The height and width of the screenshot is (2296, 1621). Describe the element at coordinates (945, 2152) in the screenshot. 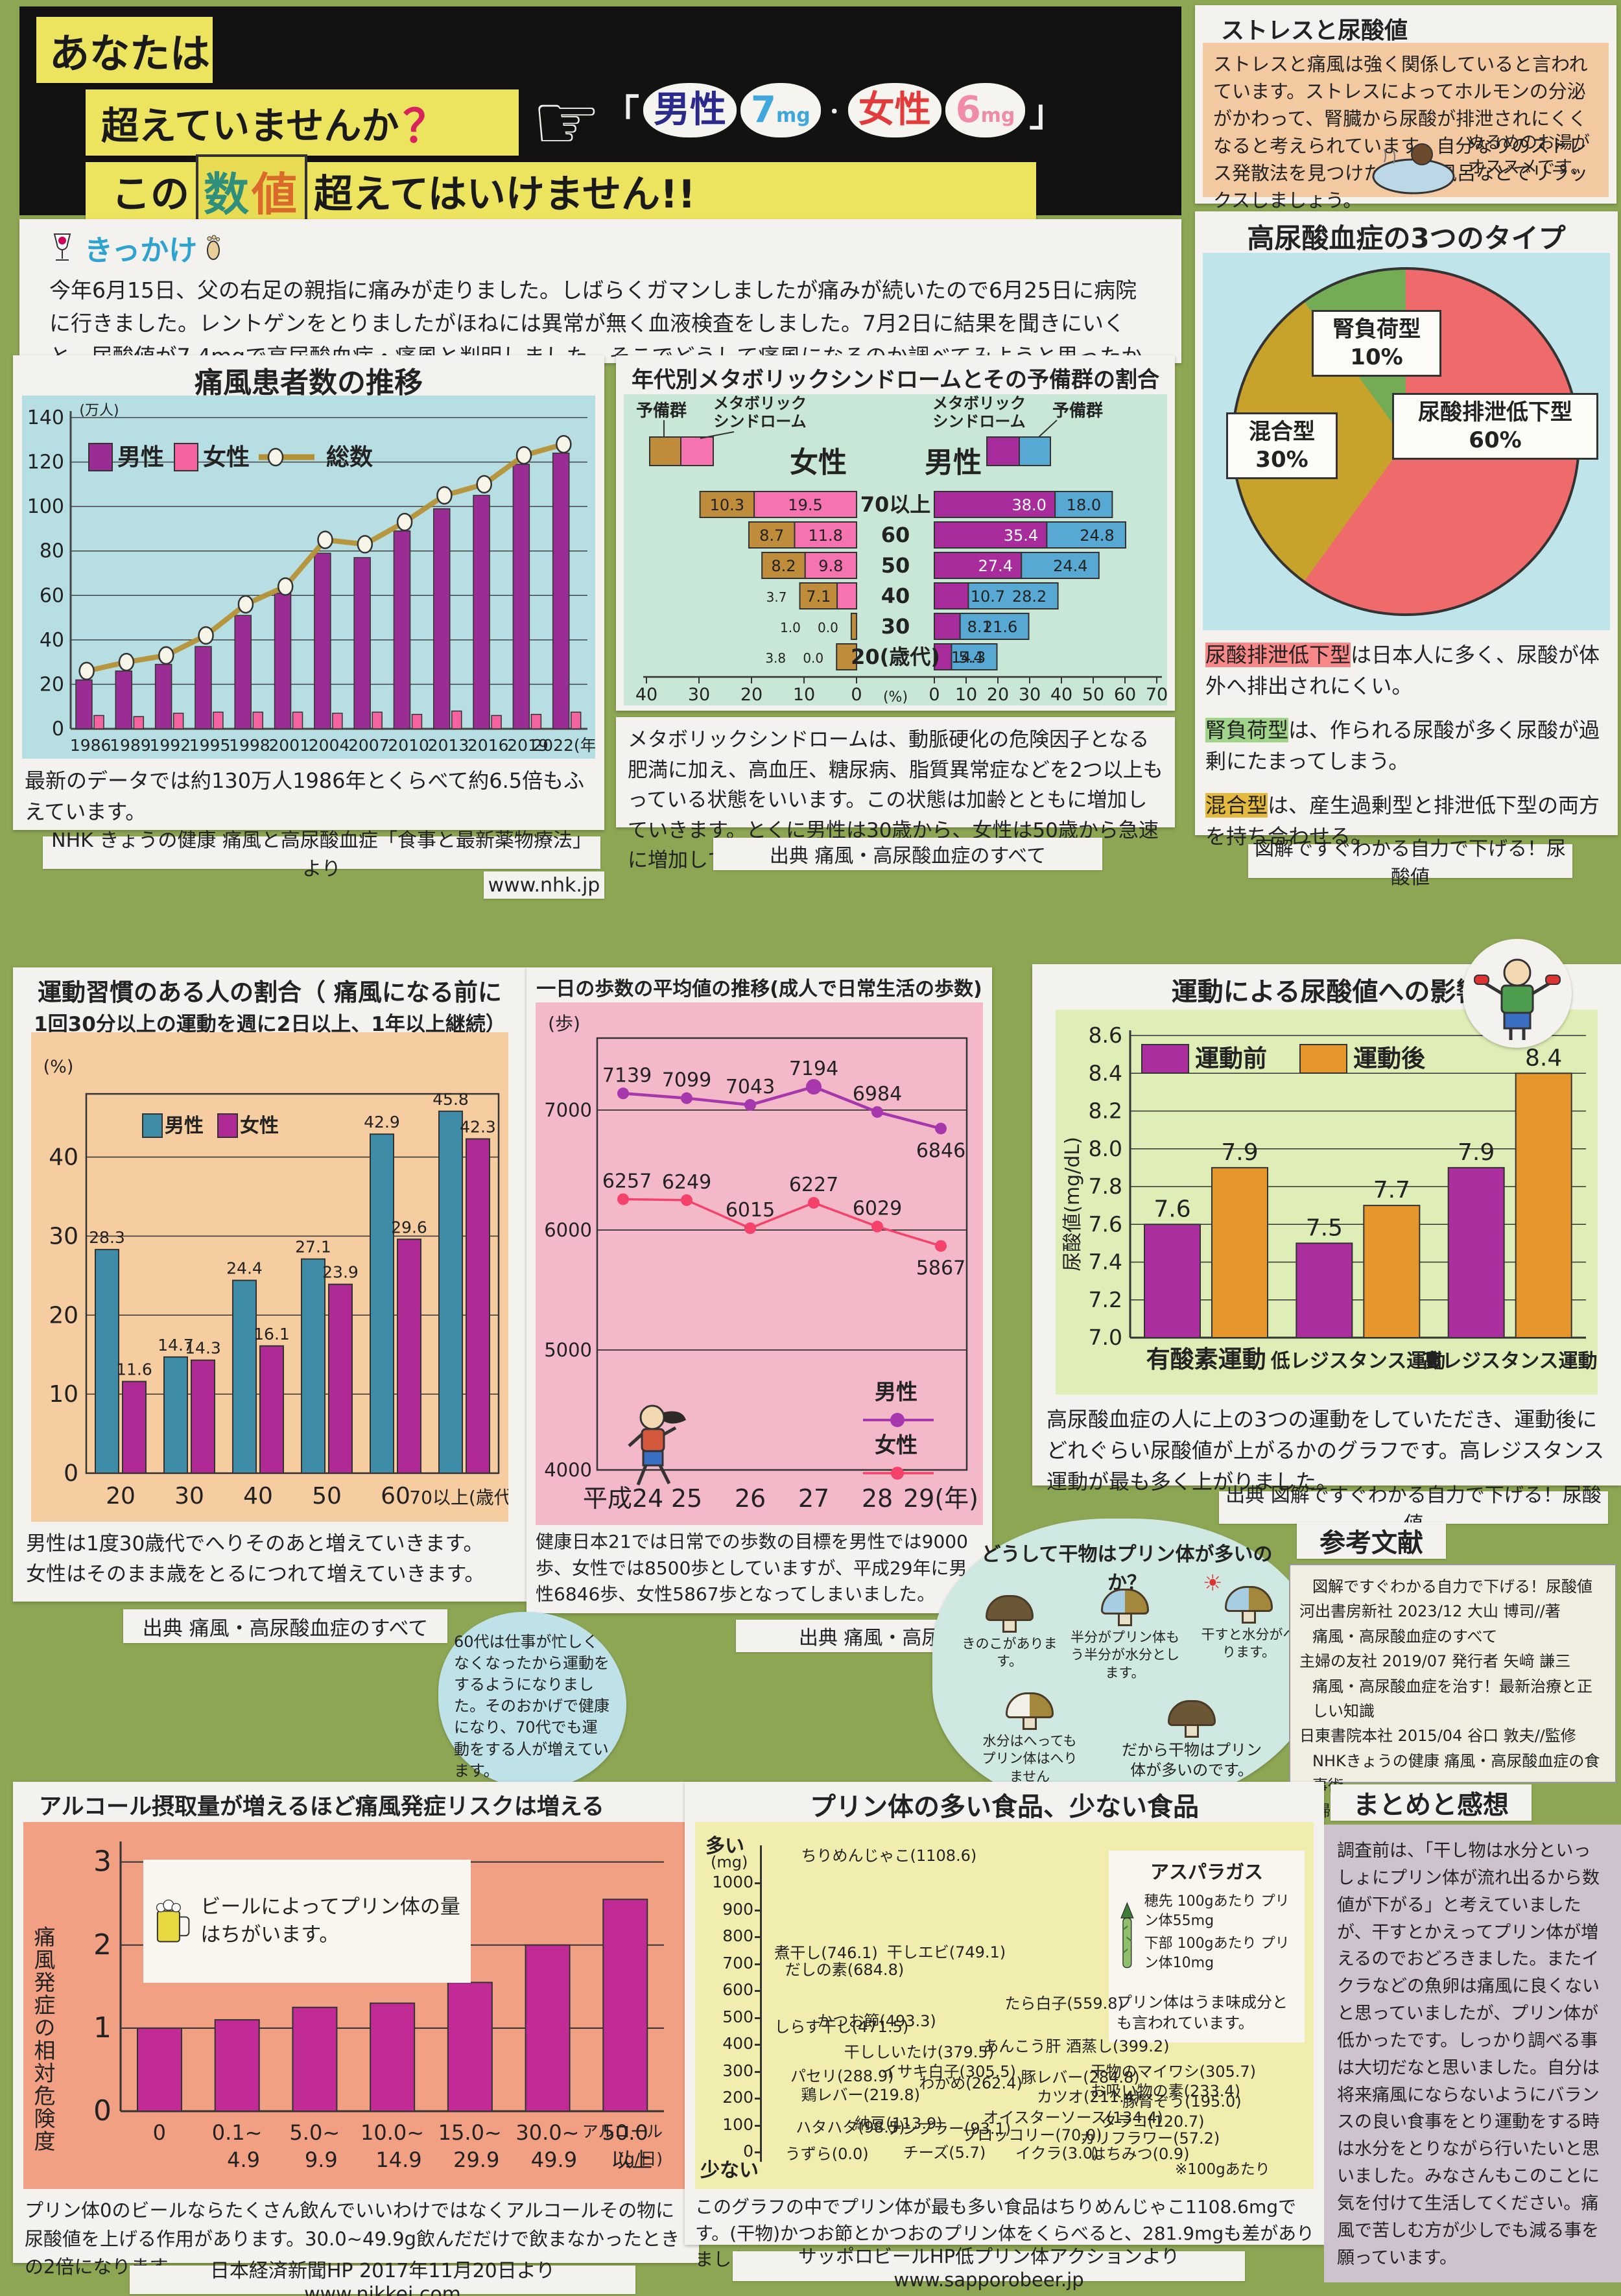

I see `food-label: チーズ(5.7)` at that location.